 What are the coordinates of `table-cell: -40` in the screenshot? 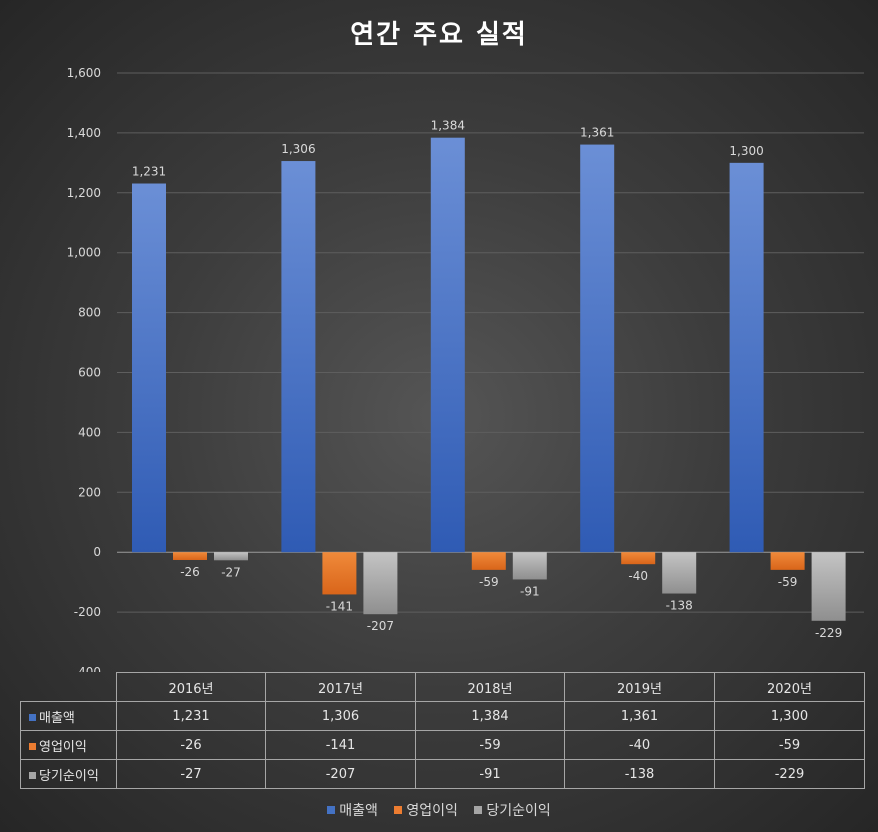 It's located at (639, 745).